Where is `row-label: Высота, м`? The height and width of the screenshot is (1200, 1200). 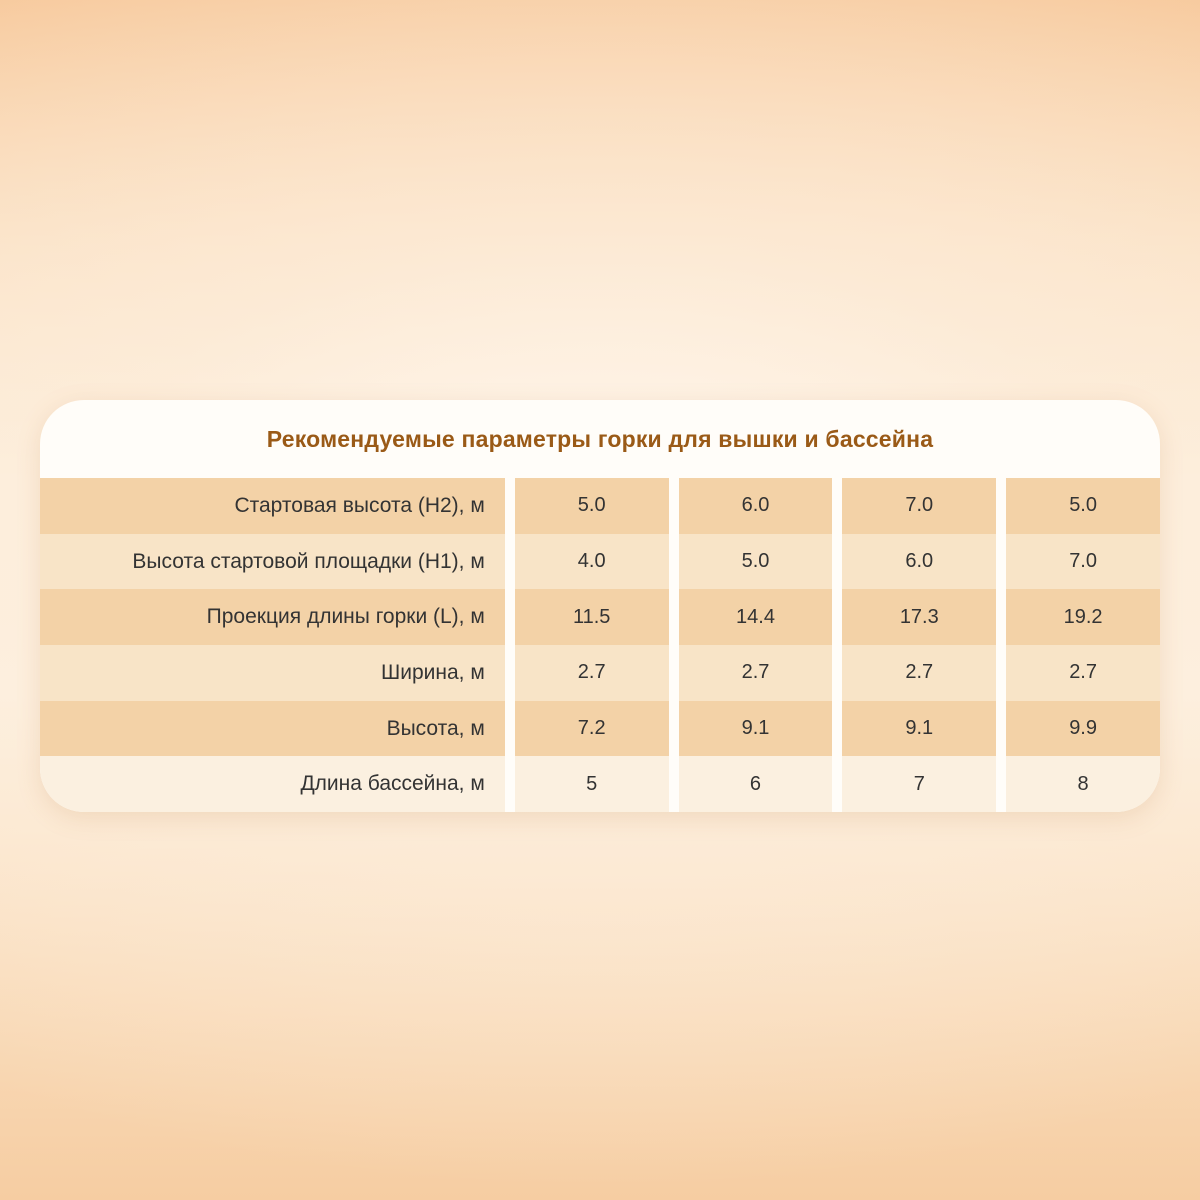 row-label: Высота, м is located at coordinates (272, 728).